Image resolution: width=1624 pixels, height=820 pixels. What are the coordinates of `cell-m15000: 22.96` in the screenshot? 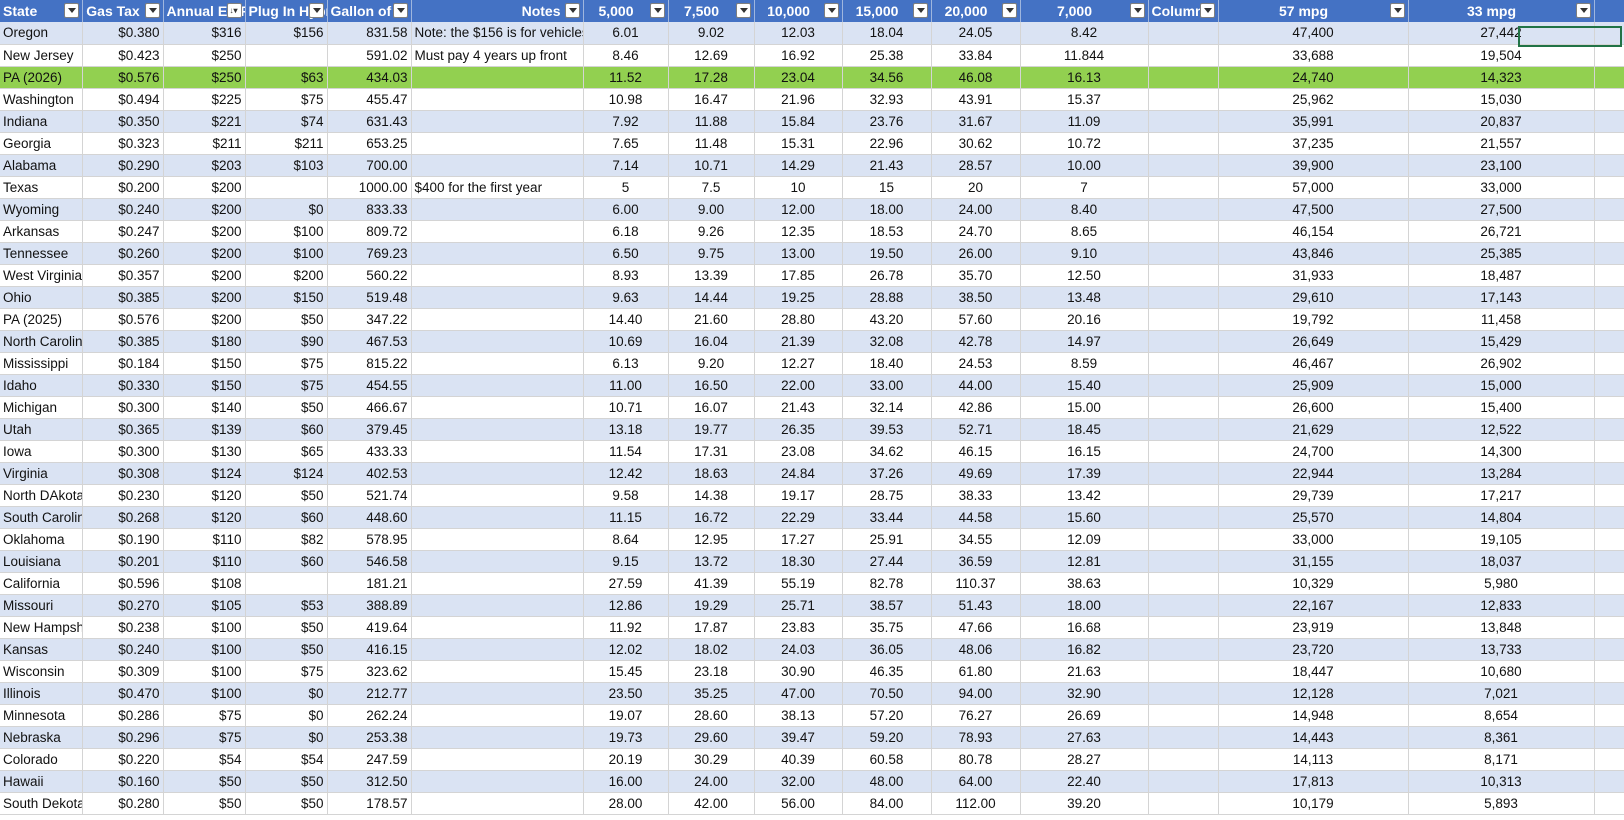 It's located at (887, 143).